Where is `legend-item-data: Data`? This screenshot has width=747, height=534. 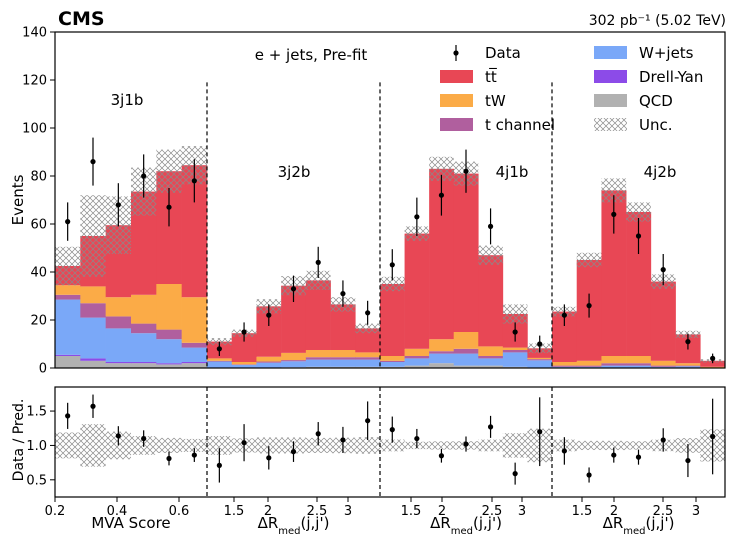
legend-item-data: Data is located at coordinates (487, 53).